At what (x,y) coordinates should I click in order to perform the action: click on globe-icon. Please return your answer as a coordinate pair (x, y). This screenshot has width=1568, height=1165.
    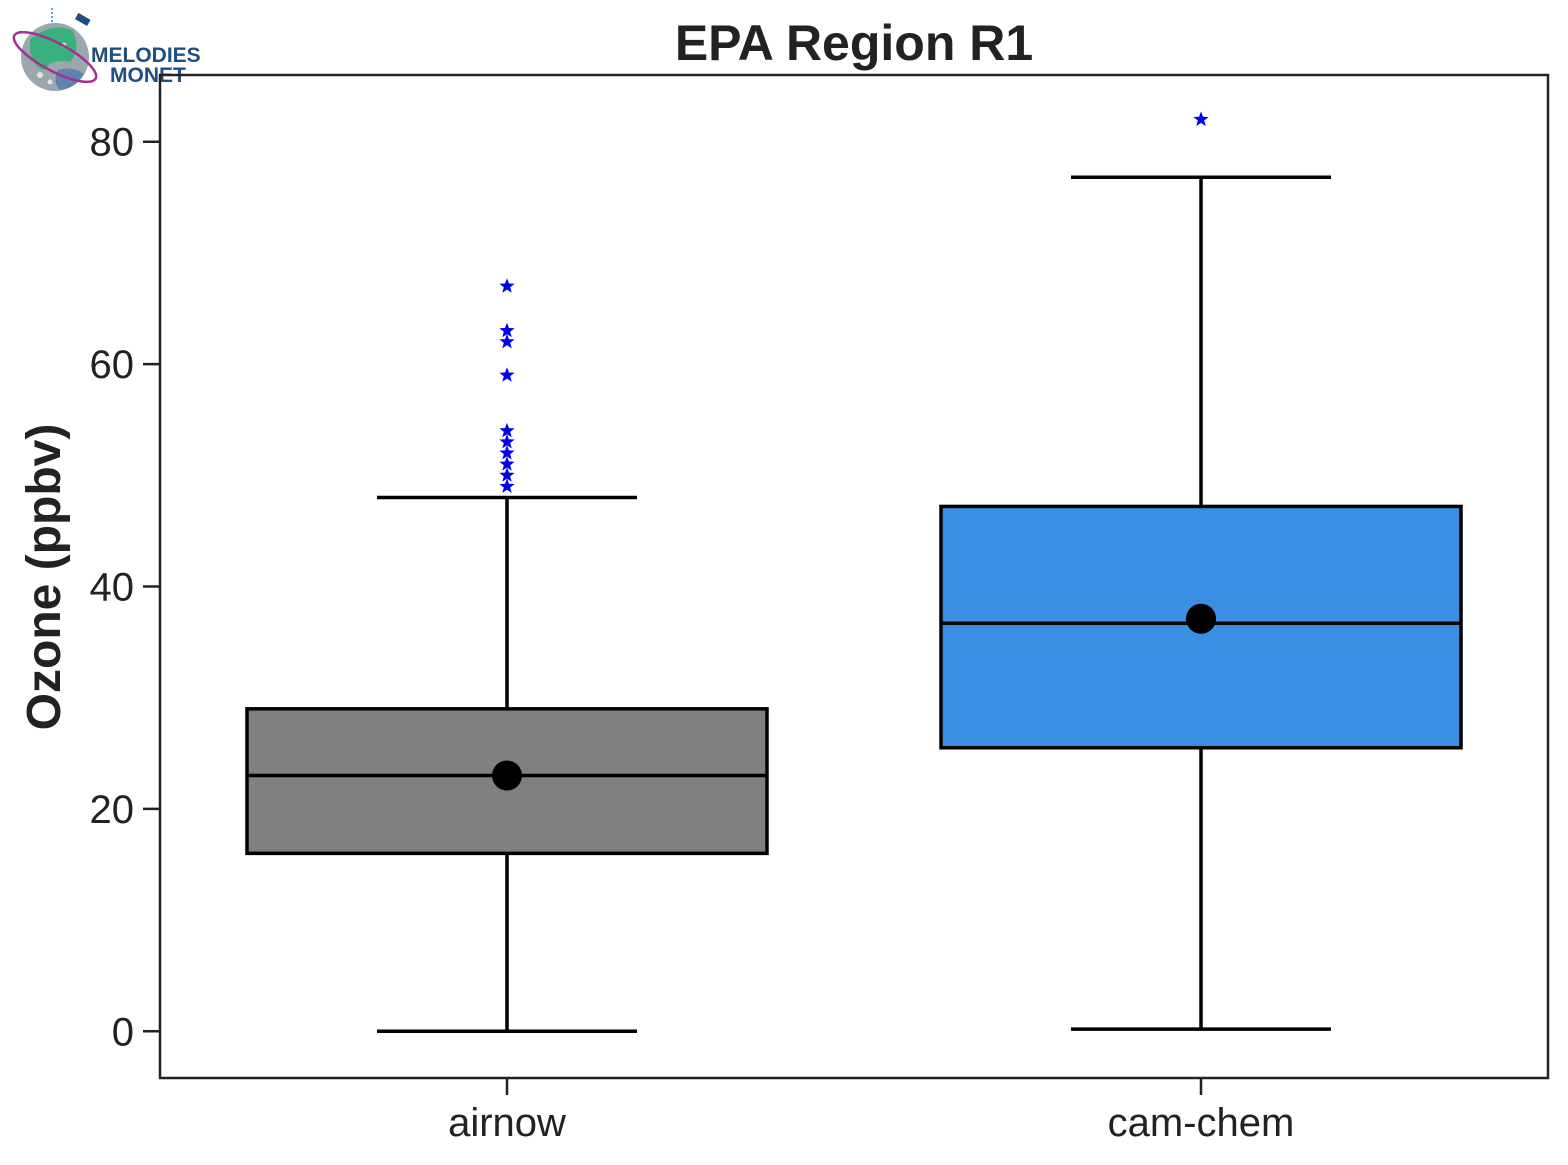
    Looking at the image, I should click on (55, 49).